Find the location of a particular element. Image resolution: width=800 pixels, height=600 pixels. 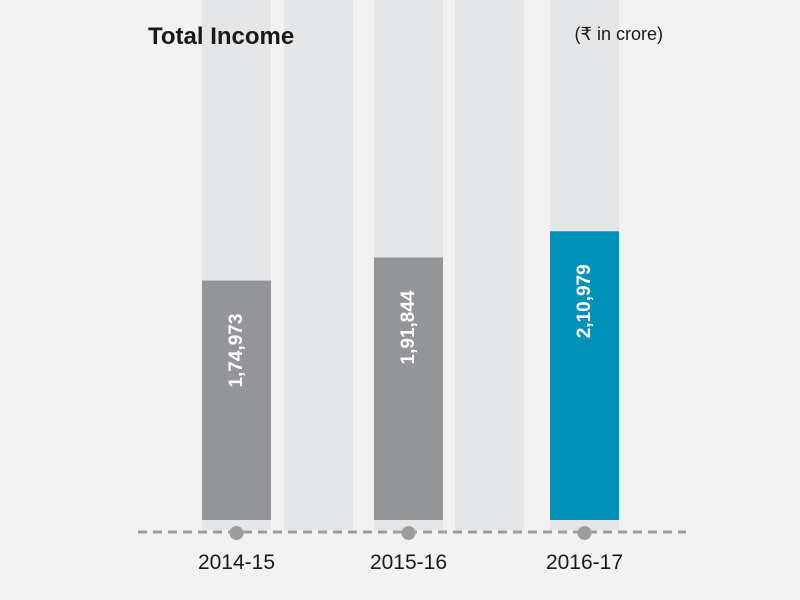

bar-value-label: 2,10,979 is located at coordinates (584, 301).